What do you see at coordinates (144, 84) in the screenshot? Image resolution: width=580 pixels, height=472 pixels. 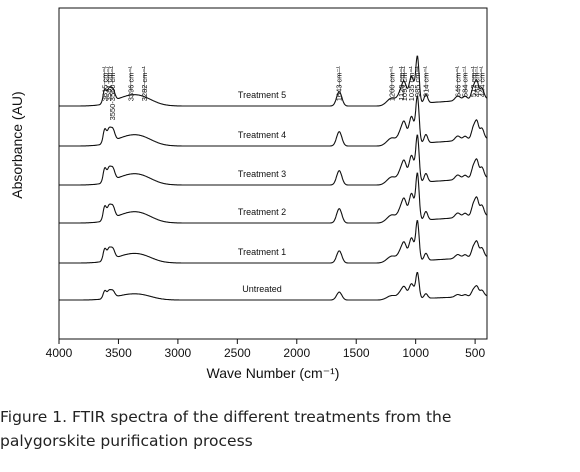 I see `peak-label-4: 3282 cm⁻¹` at bounding box center [144, 84].